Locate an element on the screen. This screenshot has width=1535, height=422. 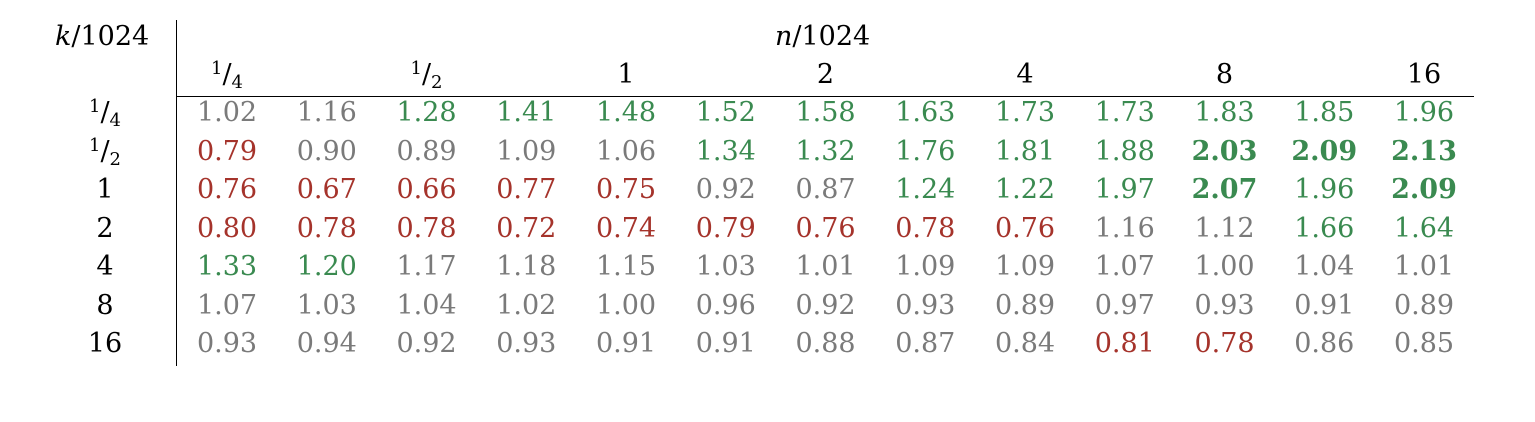
column-axis-label: n/1024 is located at coordinates (822, 37).